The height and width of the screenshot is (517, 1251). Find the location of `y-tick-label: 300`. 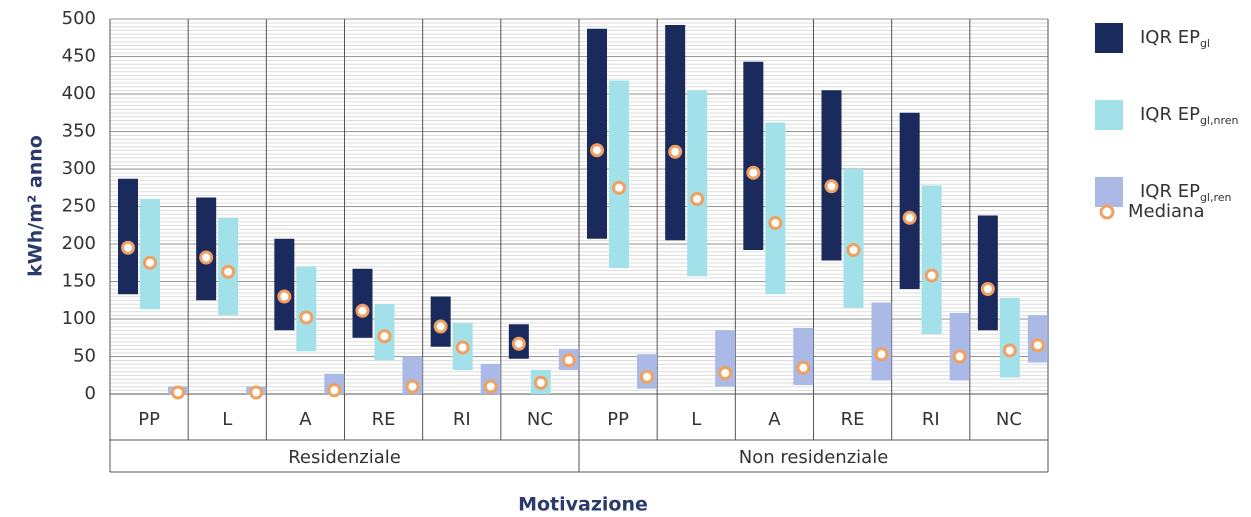

y-tick-label: 300 is located at coordinates (79, 168).